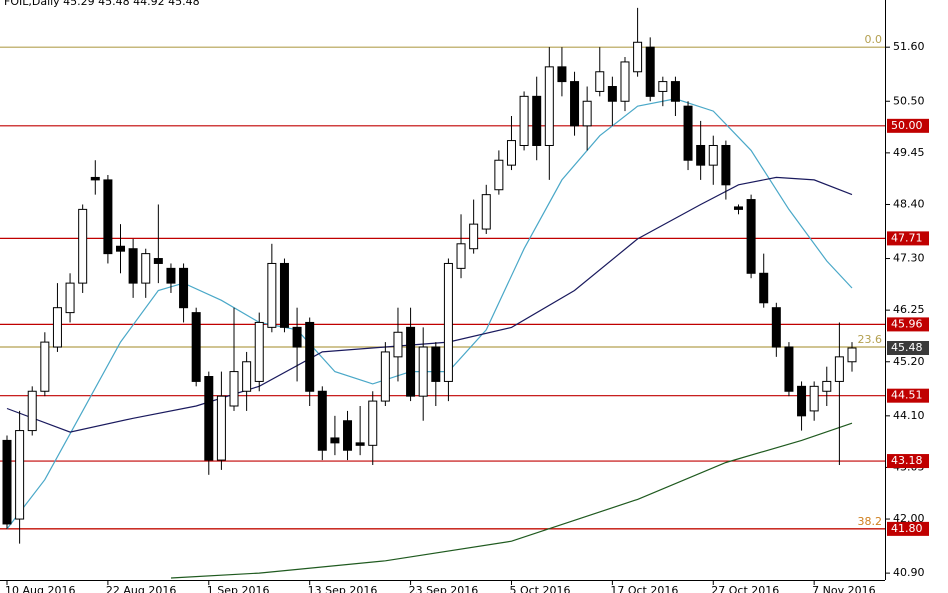  What do you see at coordinates (909, 415) in the screenshot?
I see `y-tick-label: 44.10` at bounding box center [909, 415].